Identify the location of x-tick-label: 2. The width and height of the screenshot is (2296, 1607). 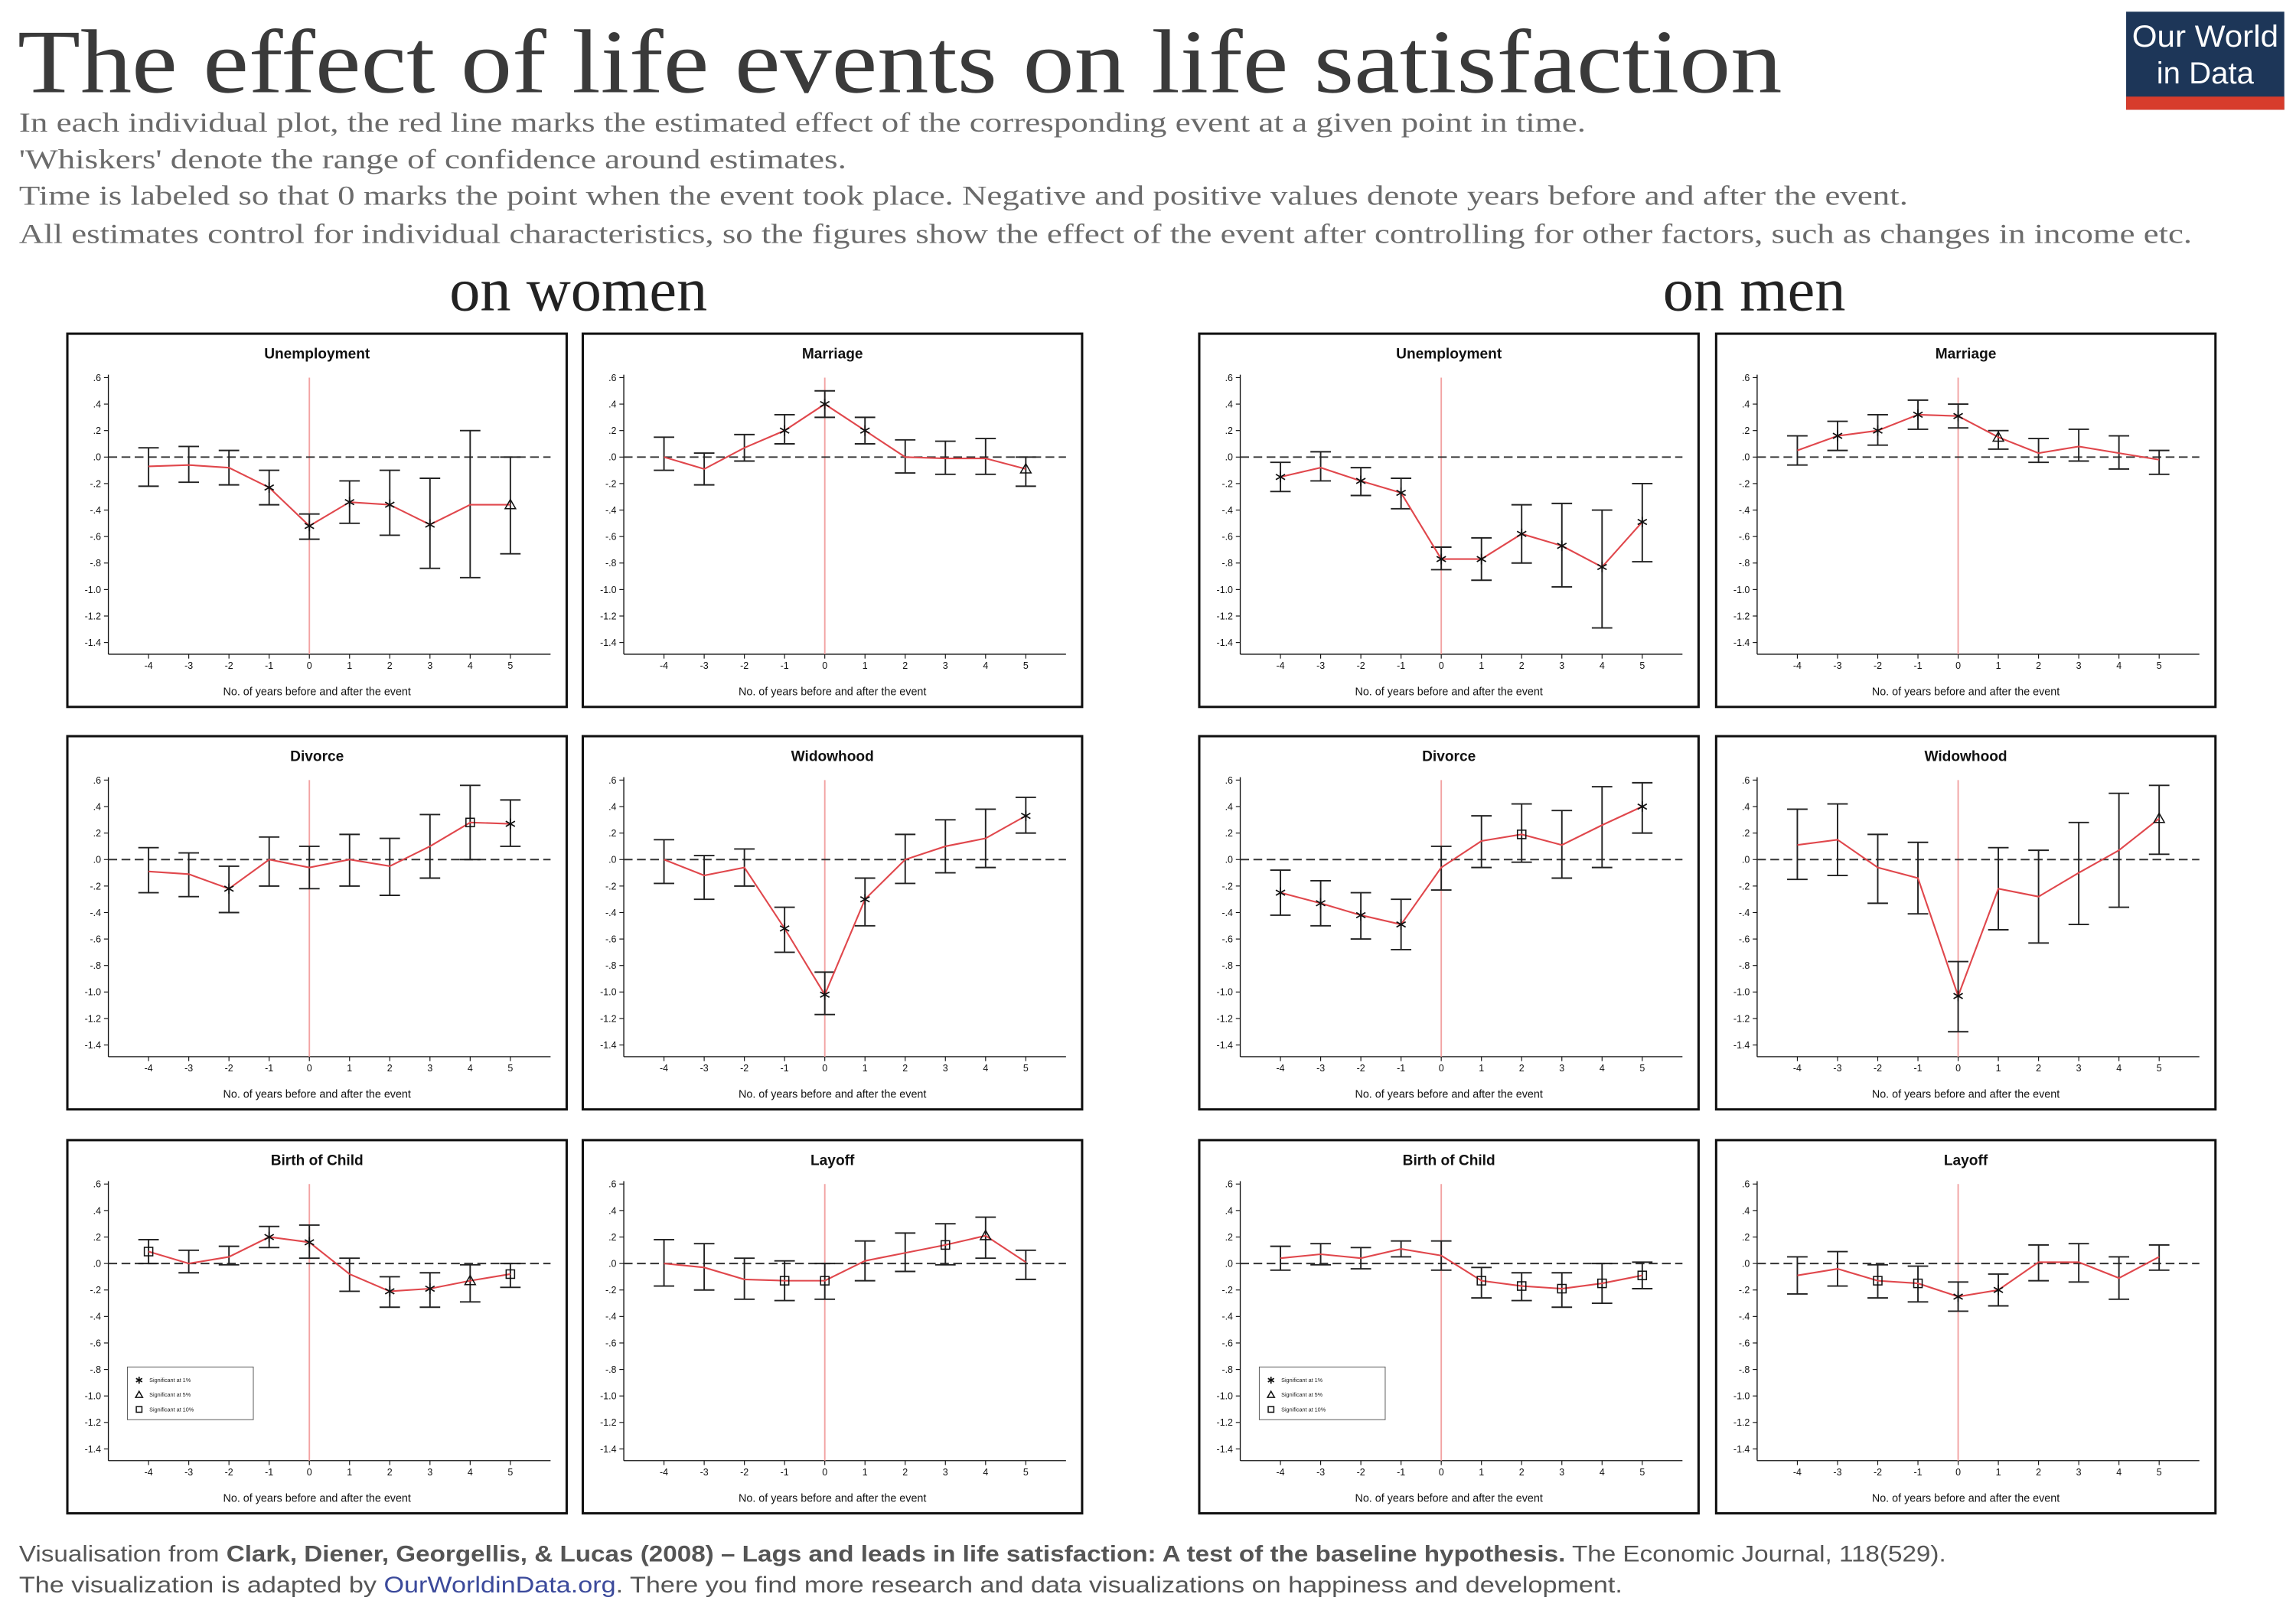
(2038, 665).